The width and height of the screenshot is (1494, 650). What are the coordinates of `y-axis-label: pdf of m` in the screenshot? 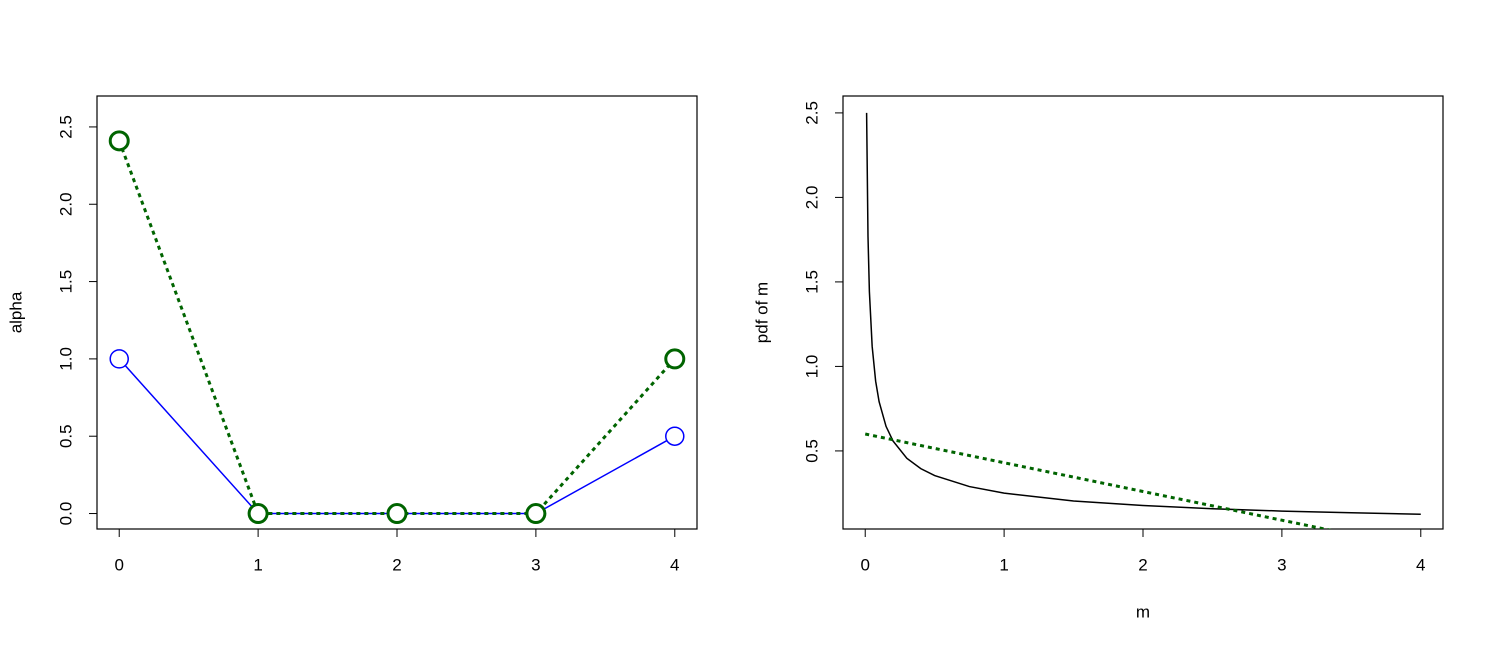 It's located at (761, 312).